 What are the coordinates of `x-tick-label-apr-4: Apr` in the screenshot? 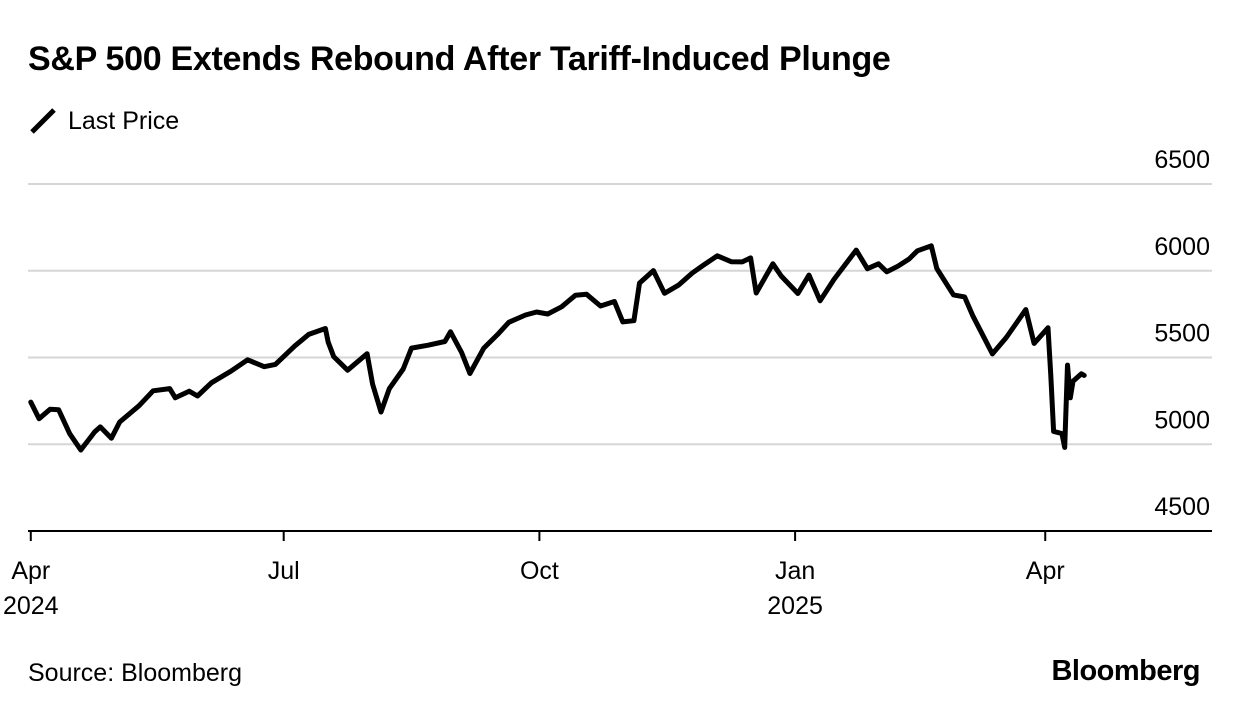 It's located at (1045, 571).